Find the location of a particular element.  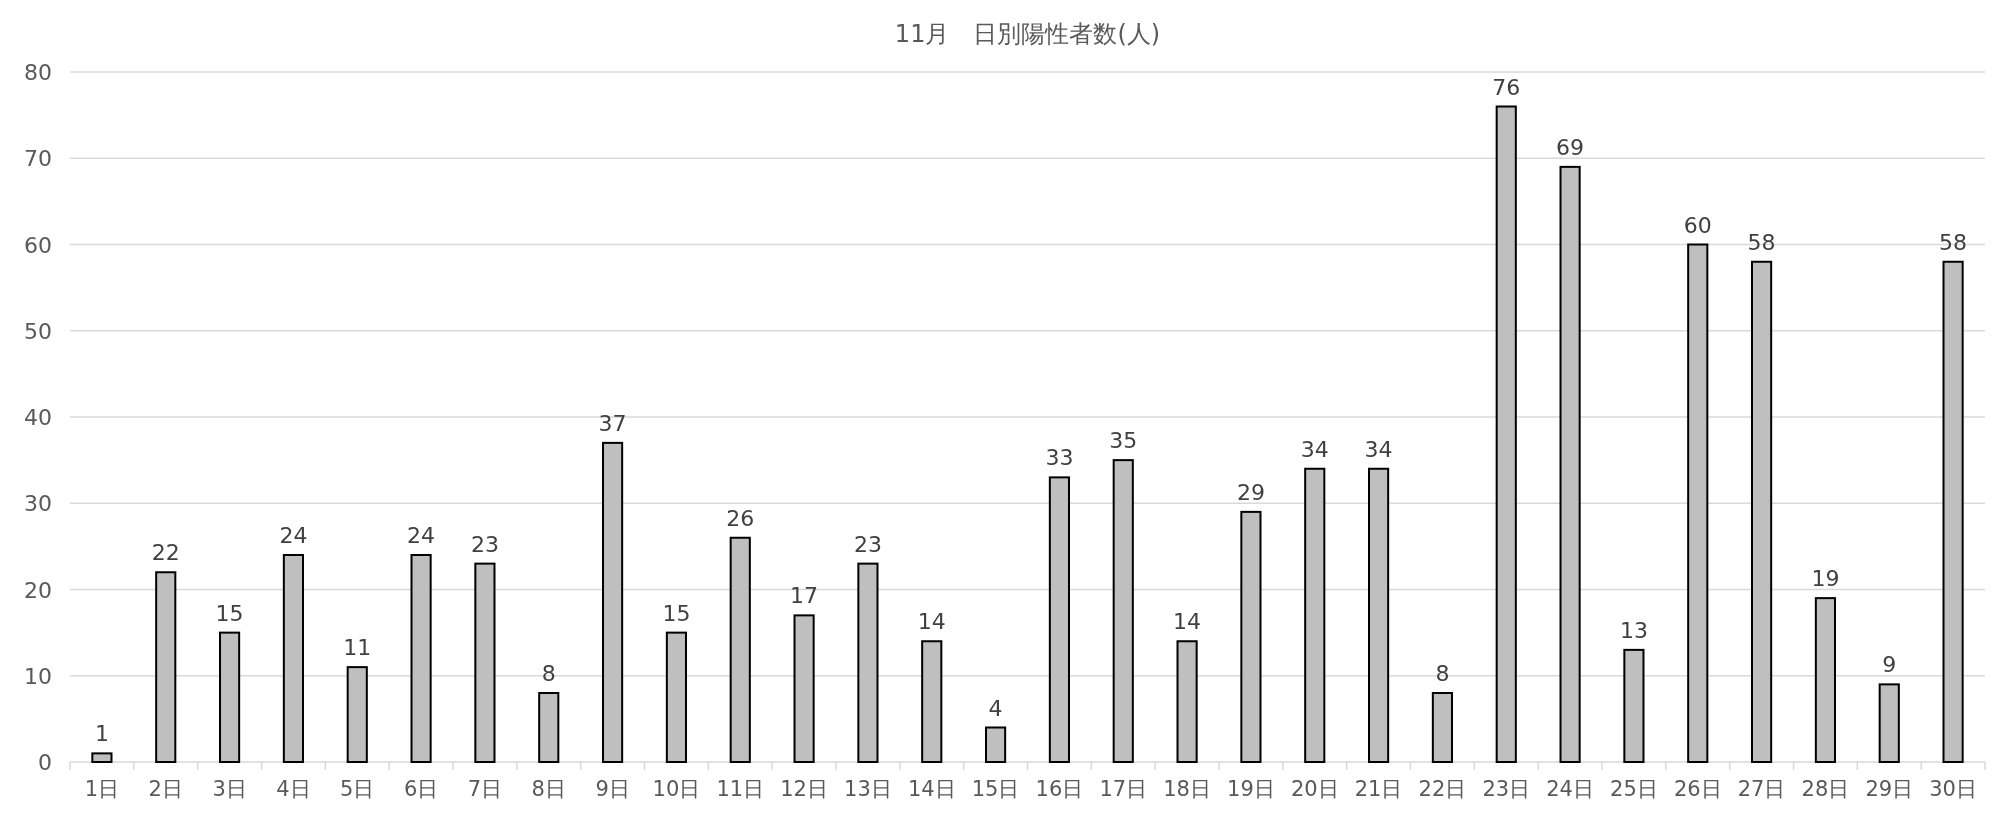

x-tick-label: 24日 is located at coordinates (1570, 789).